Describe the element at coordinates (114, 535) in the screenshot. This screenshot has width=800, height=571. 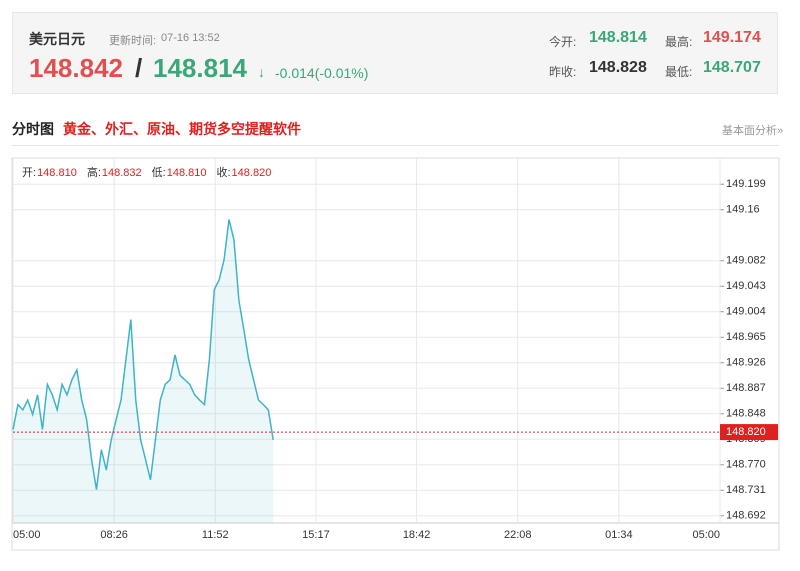
I see `x-tick-label: 08:26` at that location.